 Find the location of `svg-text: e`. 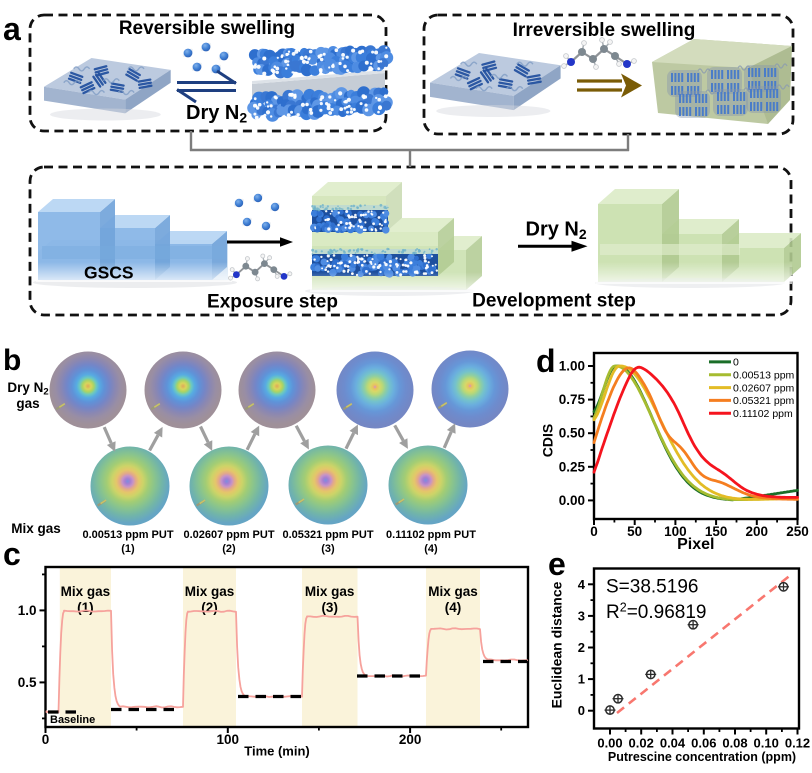

svg-text: e is located at coordinates (557, 564).